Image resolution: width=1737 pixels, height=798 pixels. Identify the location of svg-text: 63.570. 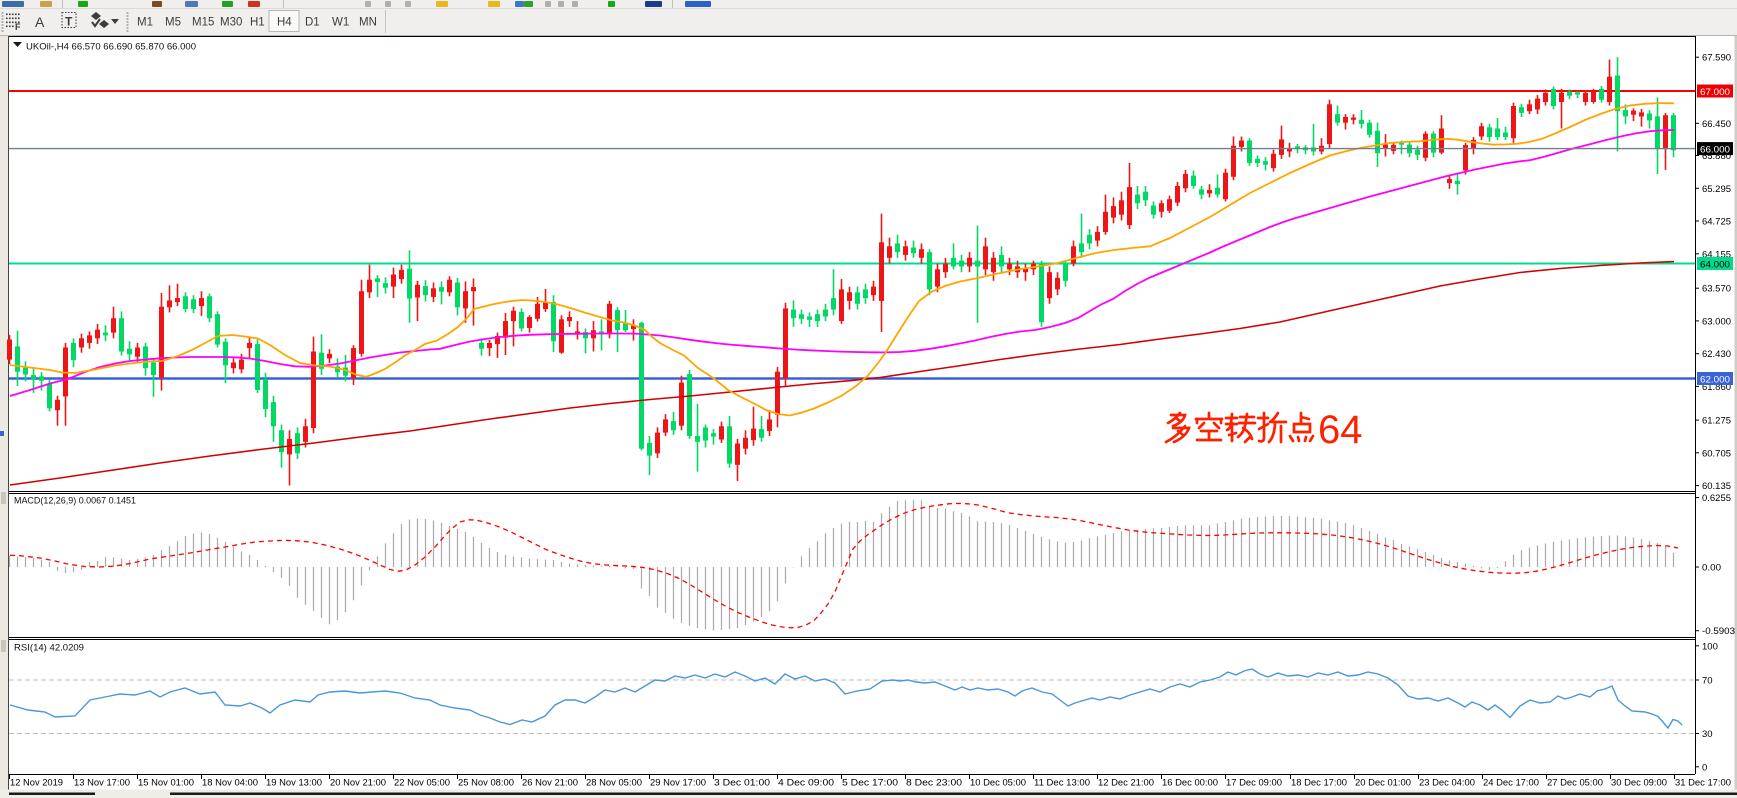
(1716, 289).